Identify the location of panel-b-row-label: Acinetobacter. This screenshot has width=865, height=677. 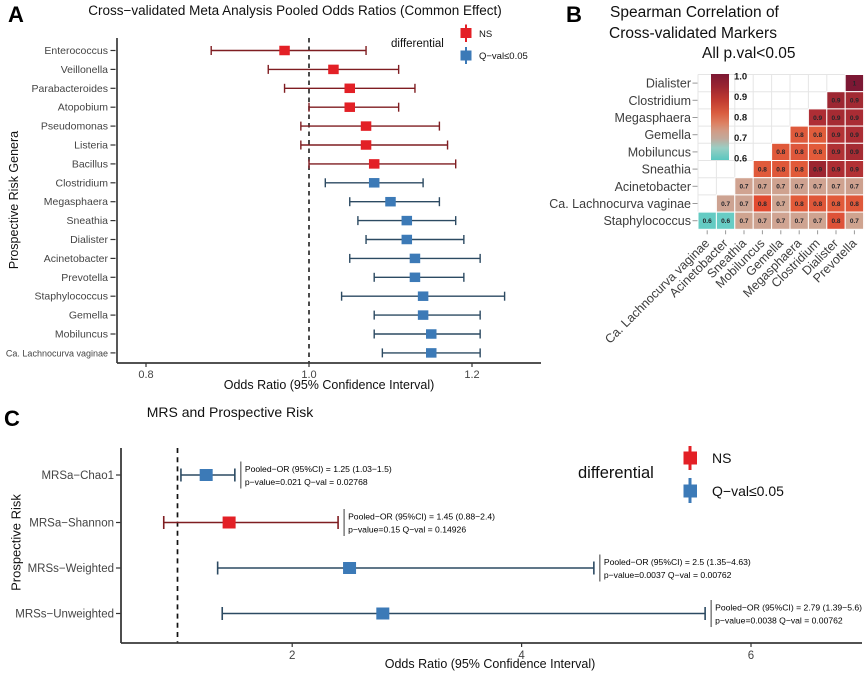
(653, 187).